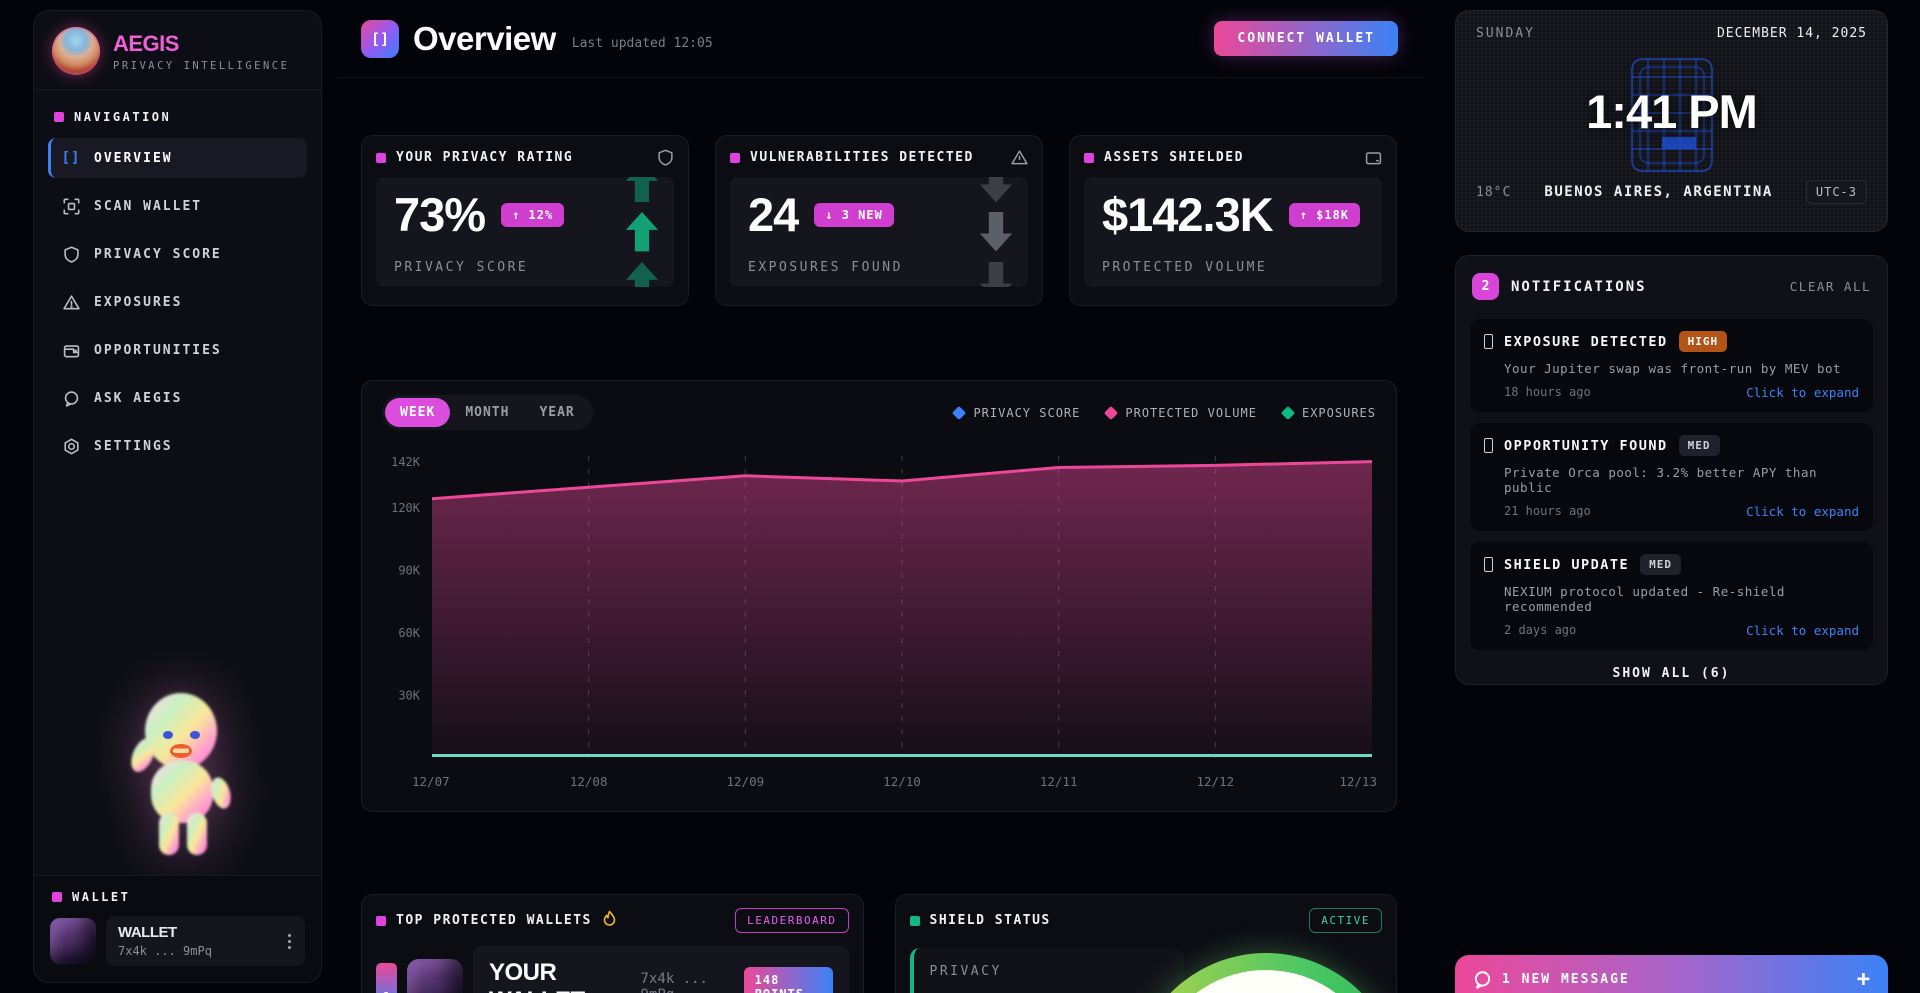 The image size is (1920, 993). I want to click on scan-icon, so click(71, 206).